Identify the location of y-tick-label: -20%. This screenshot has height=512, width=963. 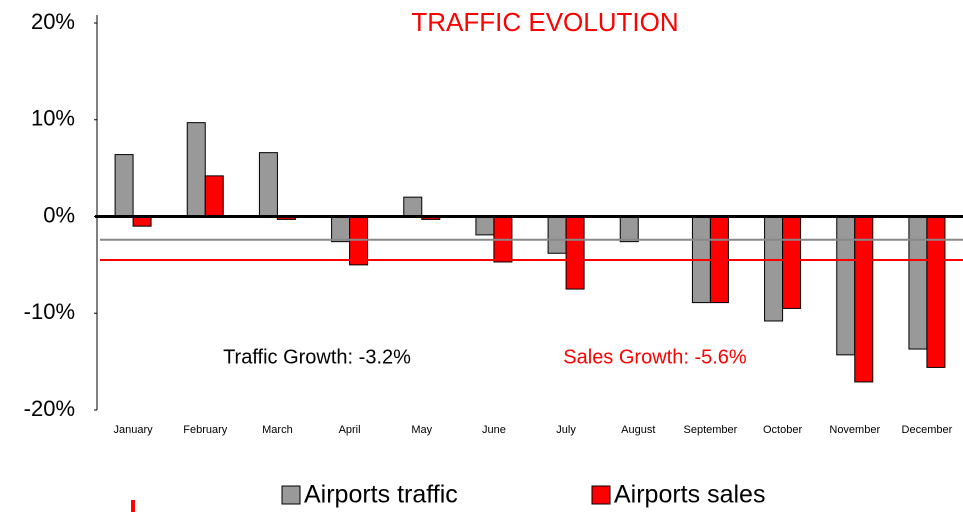
(49, 408).